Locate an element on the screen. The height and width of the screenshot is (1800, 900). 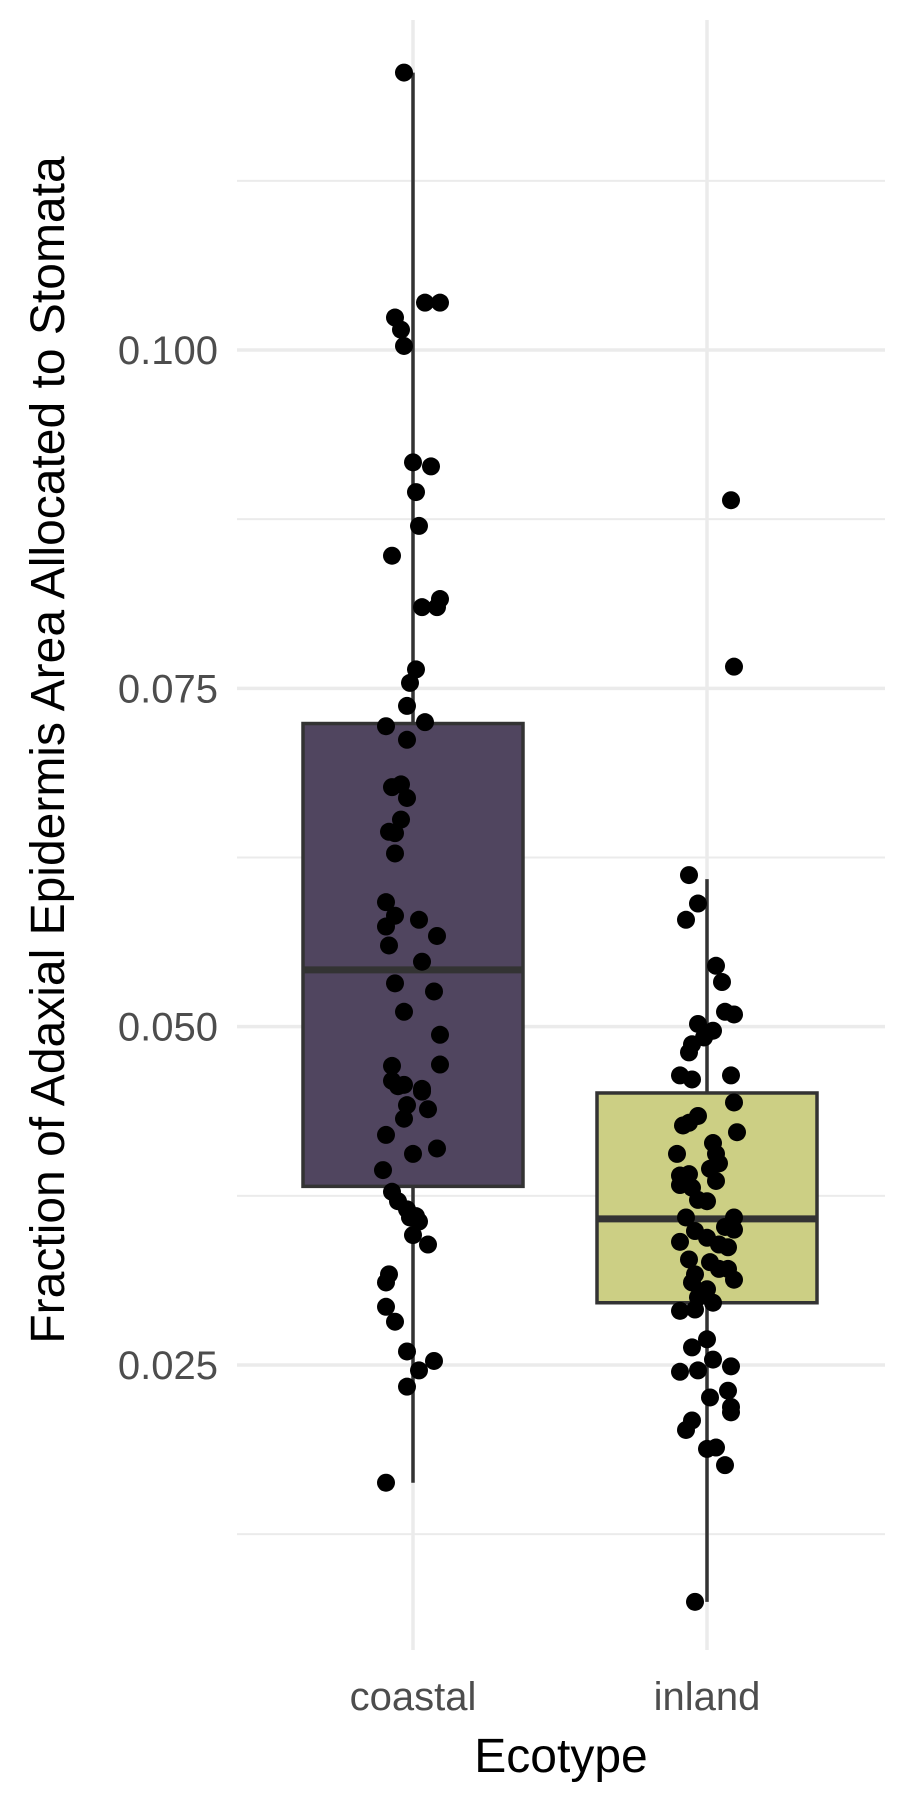
y-tick-label: 0.100 is located at coordinates (168, 351).